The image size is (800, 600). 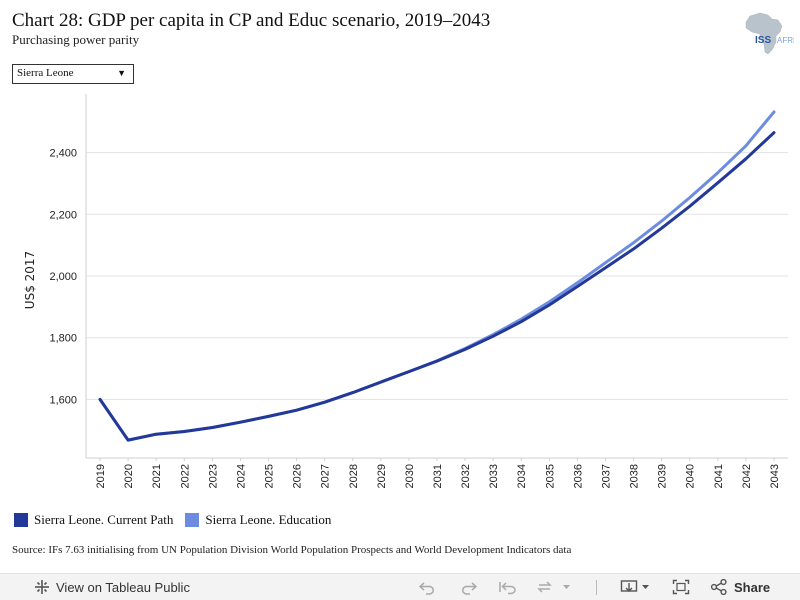 I want to click on y-tick-label: 1,800, so click(x=63, y=339).